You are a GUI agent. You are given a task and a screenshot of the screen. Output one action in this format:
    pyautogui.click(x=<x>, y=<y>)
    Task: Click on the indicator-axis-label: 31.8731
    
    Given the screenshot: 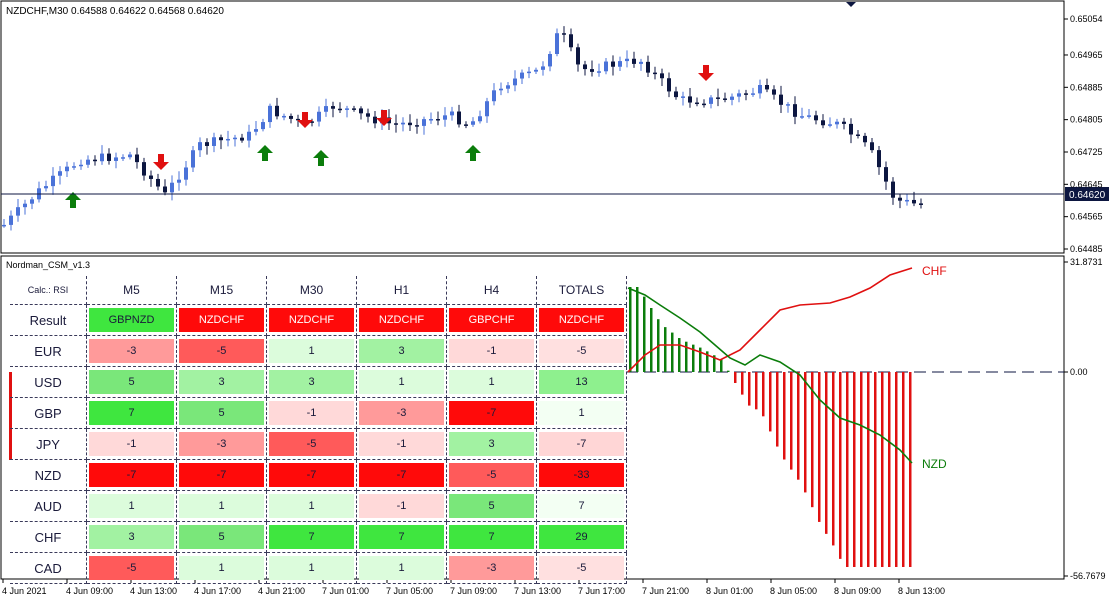 What is the action you would take?
    pyautogui.click(x=1086, y=262)
    